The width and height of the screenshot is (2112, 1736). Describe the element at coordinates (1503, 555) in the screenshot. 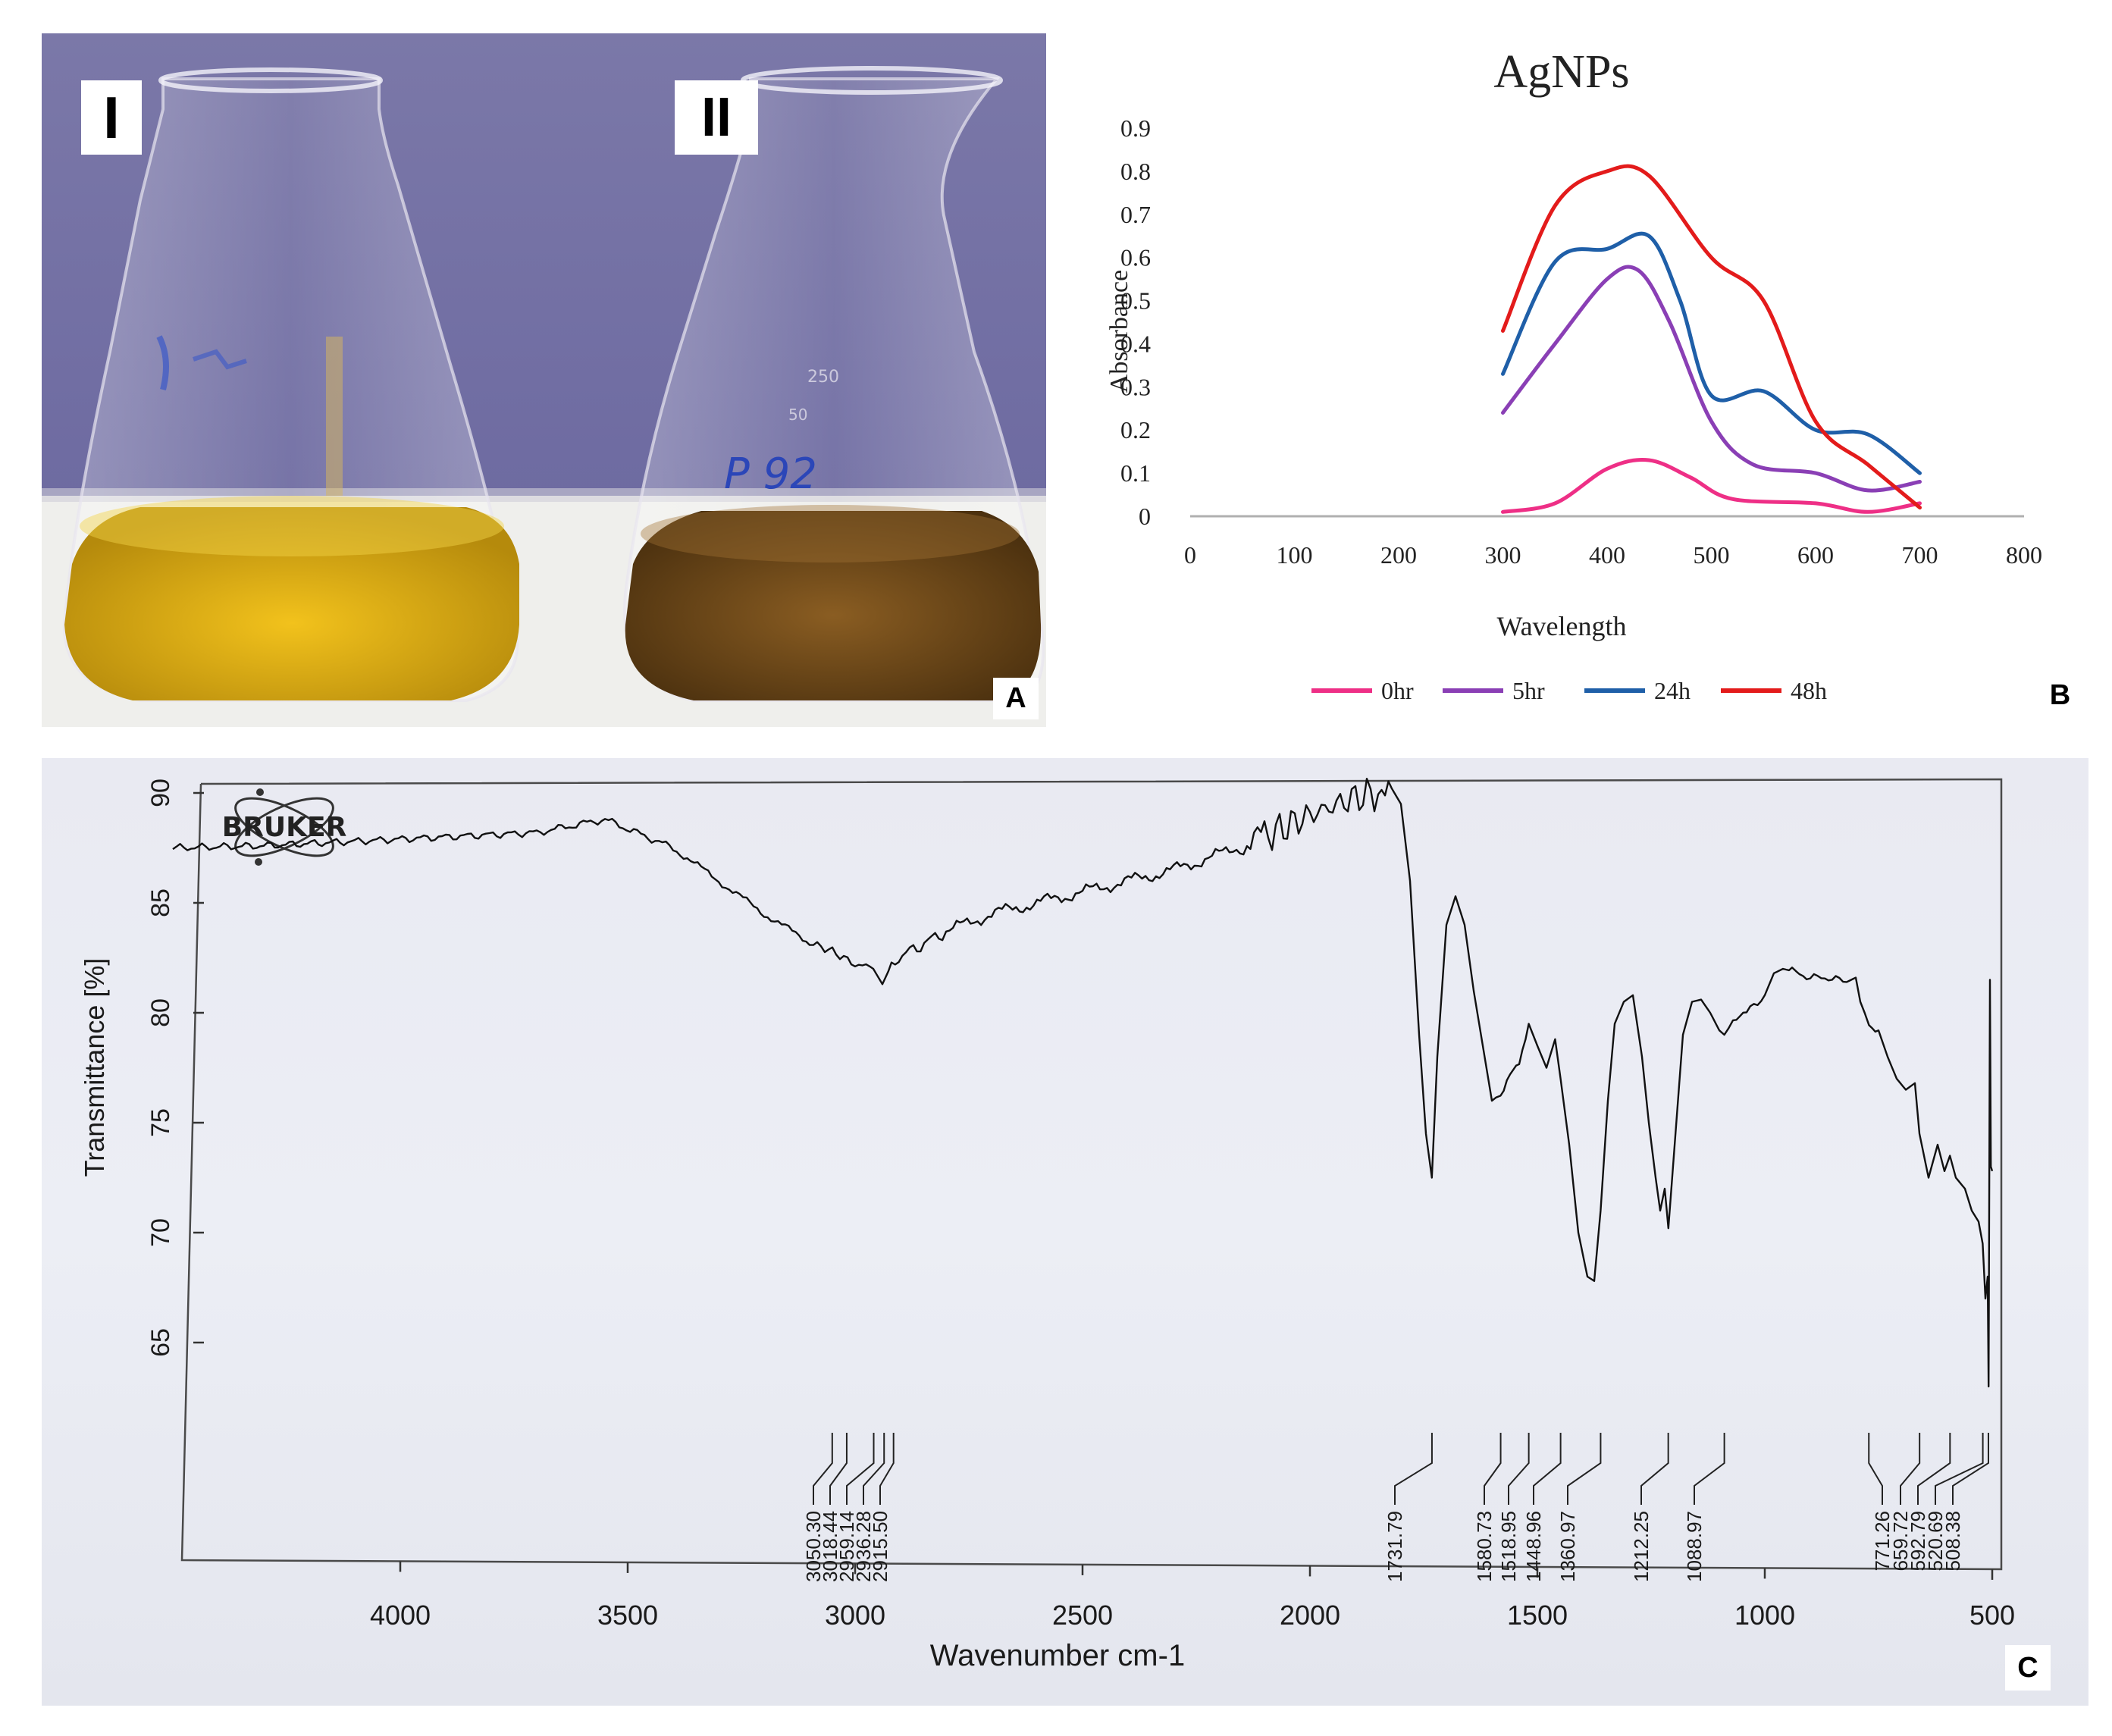

I see `uv-x-tick-label: 300` at that location.